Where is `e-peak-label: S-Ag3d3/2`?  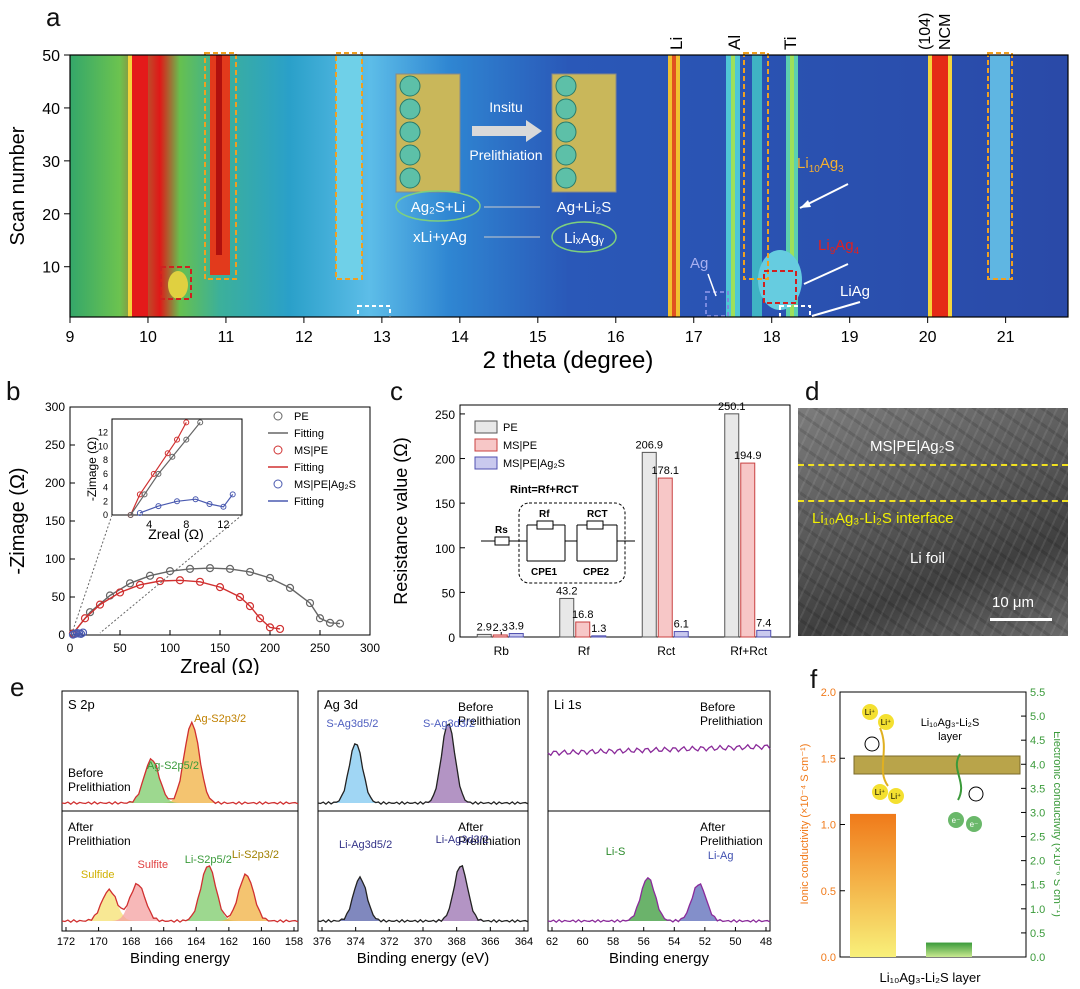 e-peak-label: S-Ag3d3/2 is located at coordinates (449, 724).